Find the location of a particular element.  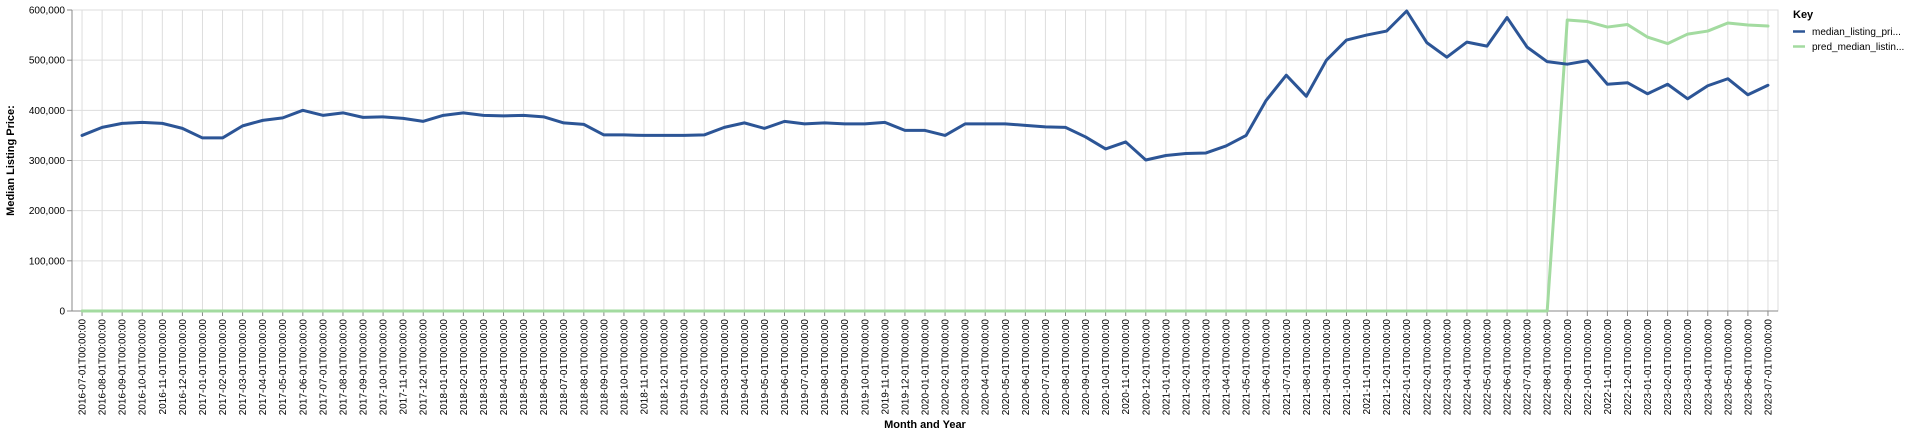

x-tick-label: 2022-09-01T00:00:00 is located at coordinates (1568, 367).